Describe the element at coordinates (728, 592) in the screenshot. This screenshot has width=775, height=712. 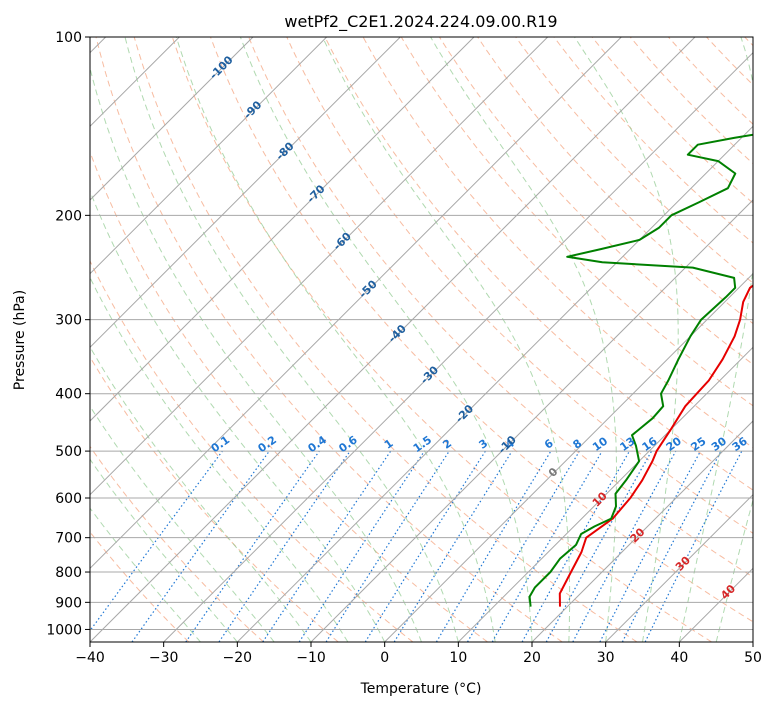
I see `moist-adiabat-label: 40` at that location.